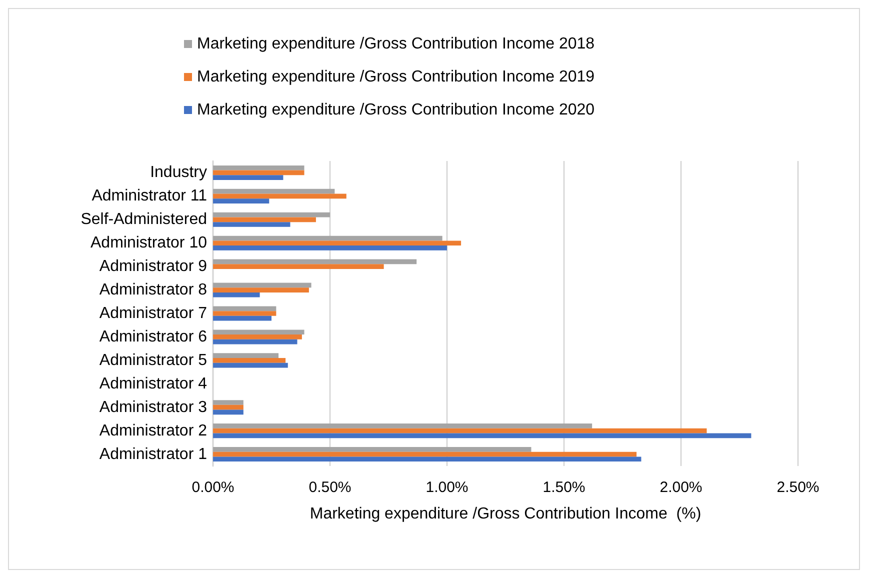 This screenshot has height=580, width=870. What do you see at coordinates (396, 44) in the screenshot?
I see `legend-label: Marketing expenditure /Gross Contribution Income 2018` at bounding box center [396, 44].